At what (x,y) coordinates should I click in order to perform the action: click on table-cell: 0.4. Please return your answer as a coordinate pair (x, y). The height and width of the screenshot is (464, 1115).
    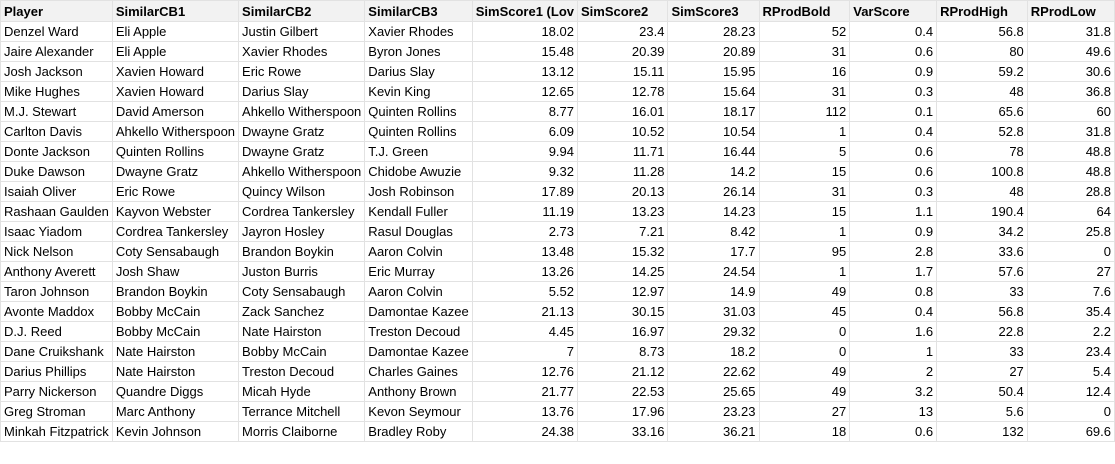
    Looking at the image, I should click on (893, 31).